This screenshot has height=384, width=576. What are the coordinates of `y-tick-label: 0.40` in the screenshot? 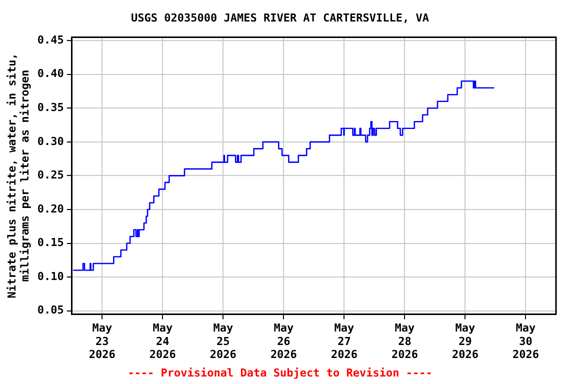 It's located at (50, 73).